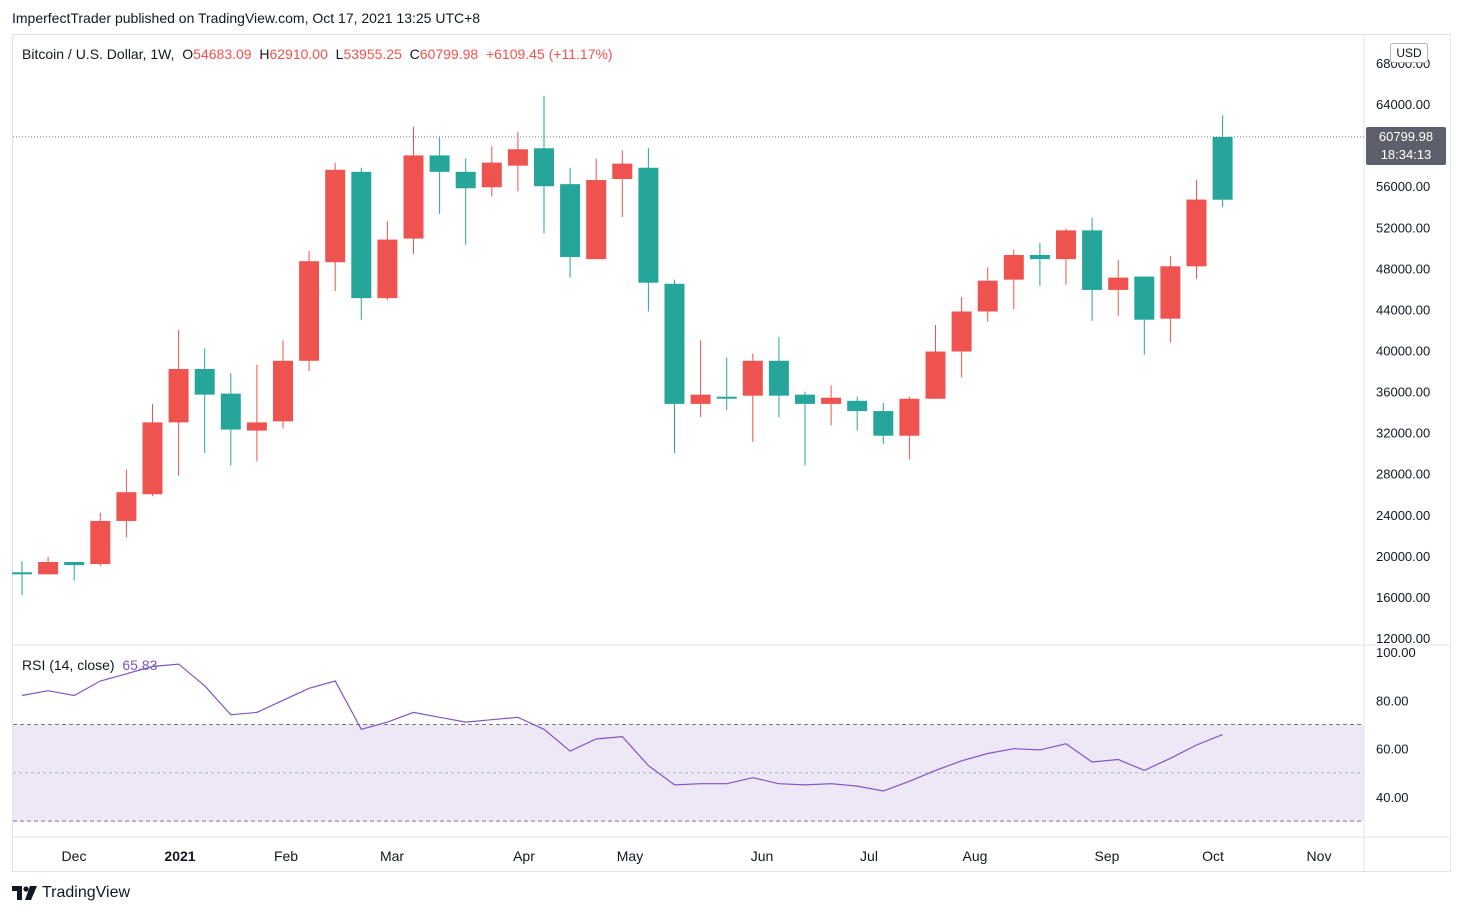 Image resolution: width=1464 pixels, height=917 pixels. Describe the element at coordinates (1403, 351) in the screenshot. I see `price-tick-label: 40000.00` at that location.